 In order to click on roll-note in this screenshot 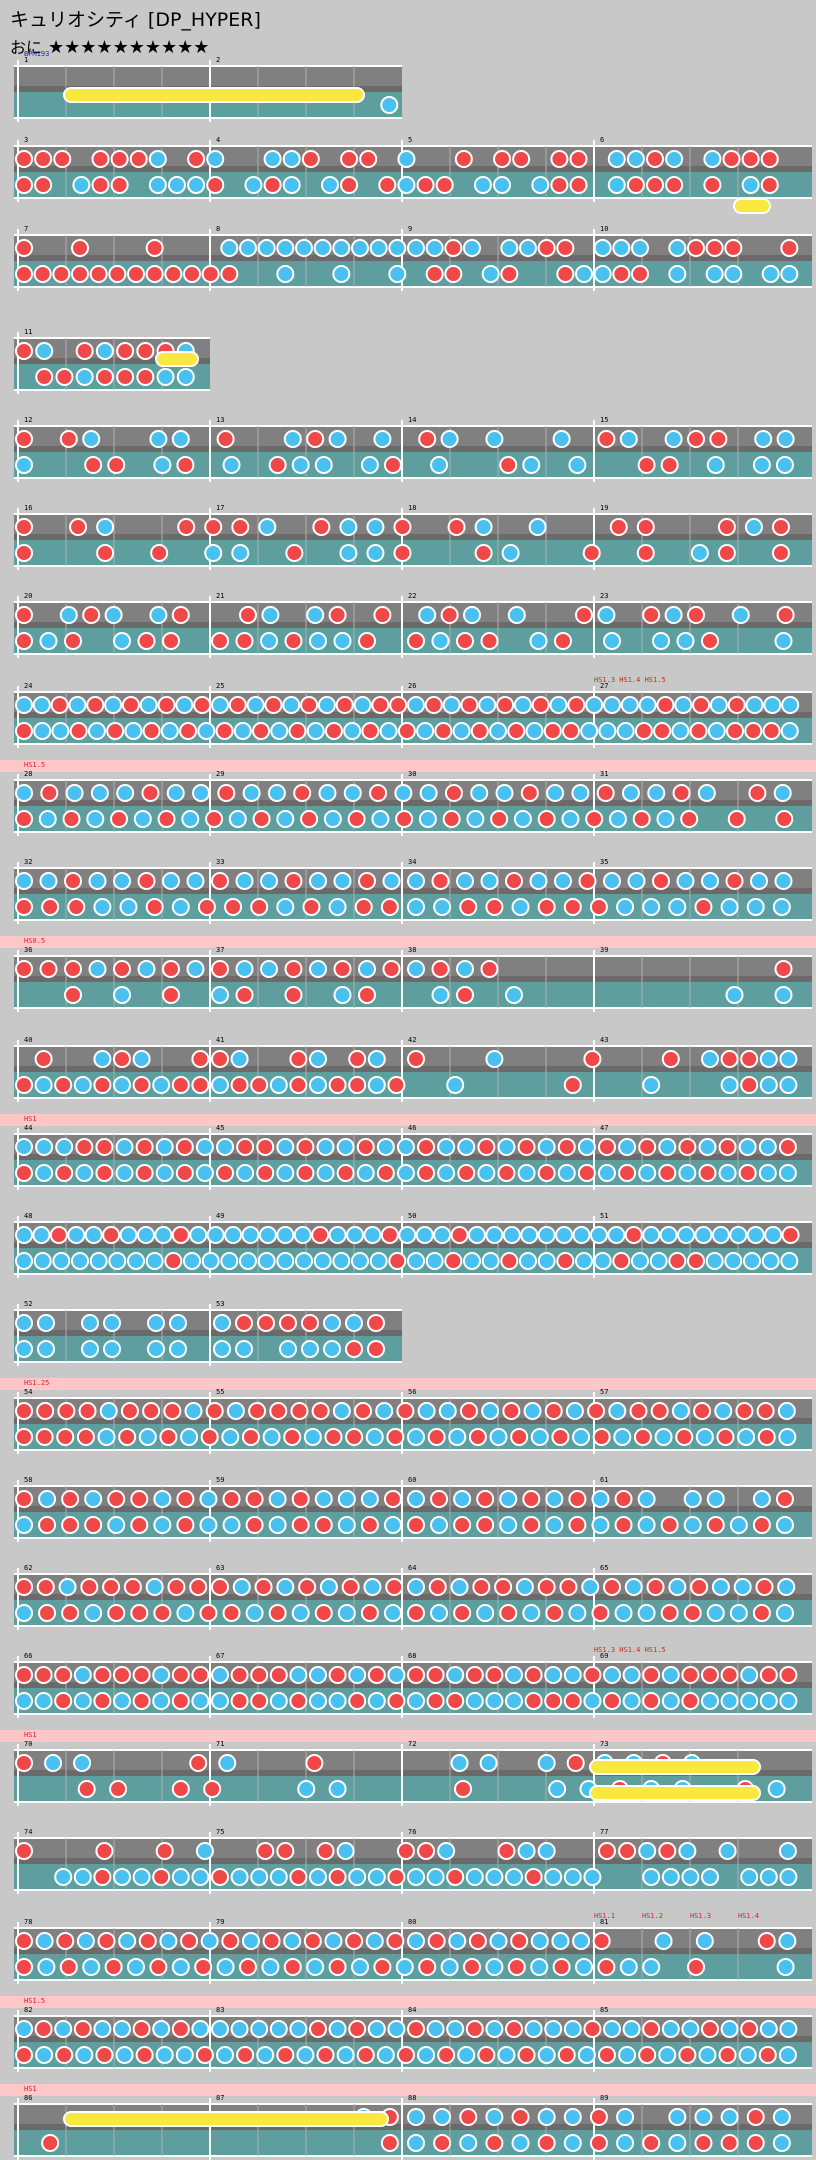, I will do `click(226, 2119)`.